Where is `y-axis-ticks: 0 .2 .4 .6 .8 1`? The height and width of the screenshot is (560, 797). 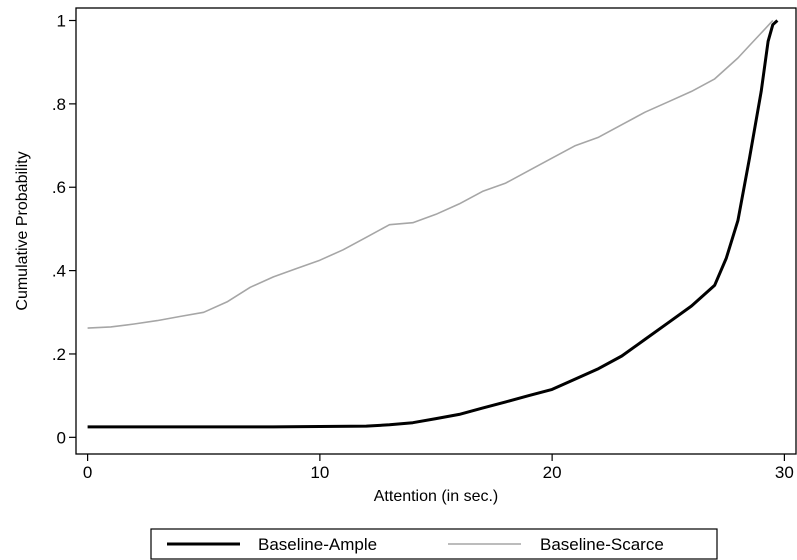
y-axis-ticks: 0 .2 .4 .6 .8 1 is located at coordinates (64, 229).